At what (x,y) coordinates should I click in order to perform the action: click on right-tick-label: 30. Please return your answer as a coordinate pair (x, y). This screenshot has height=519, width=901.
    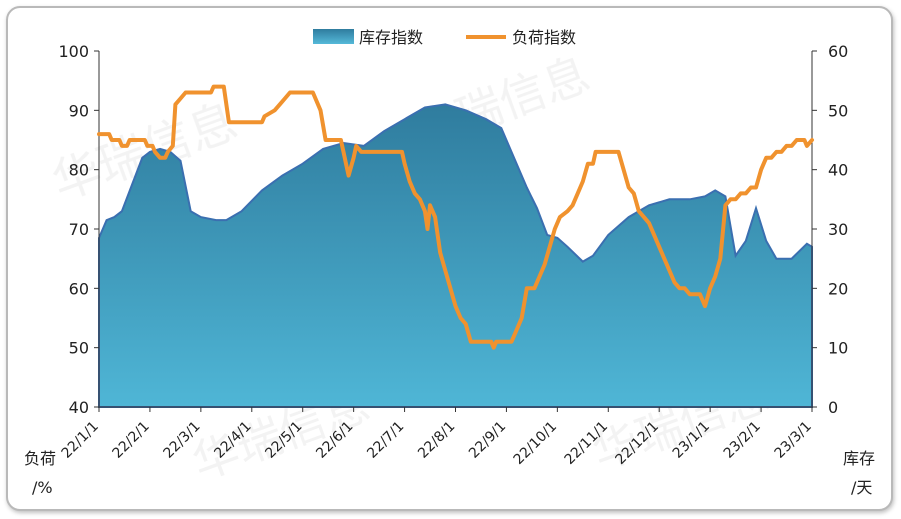
    Looking at the image, I should click on (838, 229).